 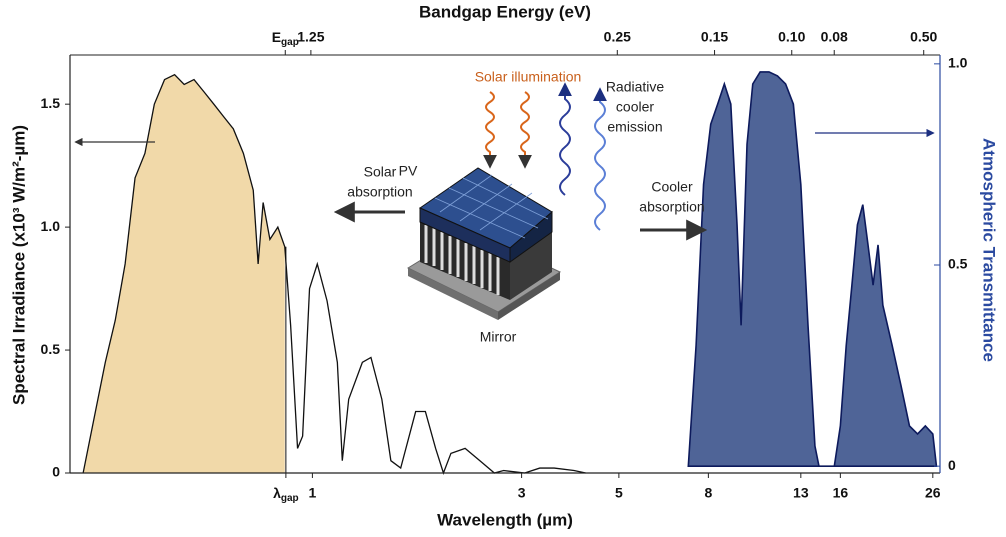 What do you see at coordinates (310, 37) in the screenshot?
I see `x2-tick-label: 1.25` at bounding box center [310, 37].